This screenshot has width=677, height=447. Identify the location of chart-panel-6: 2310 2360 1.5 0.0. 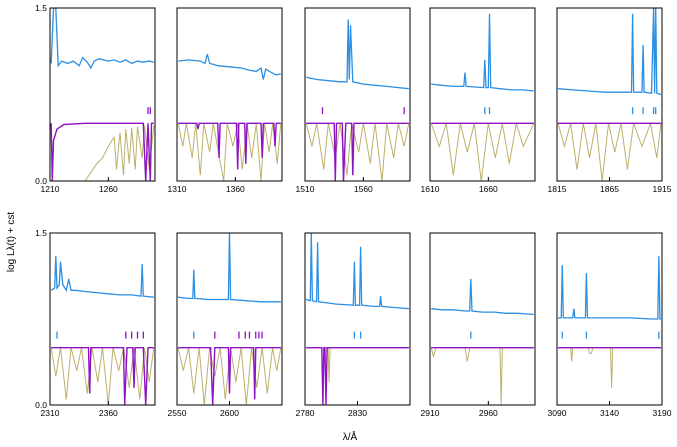
(95, 323).